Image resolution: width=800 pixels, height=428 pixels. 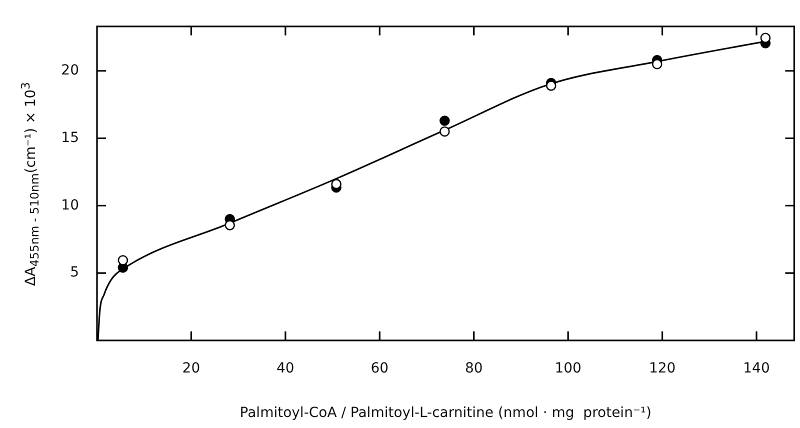 I want to click on x-tick-label: 40, so click(x=285, y=368).